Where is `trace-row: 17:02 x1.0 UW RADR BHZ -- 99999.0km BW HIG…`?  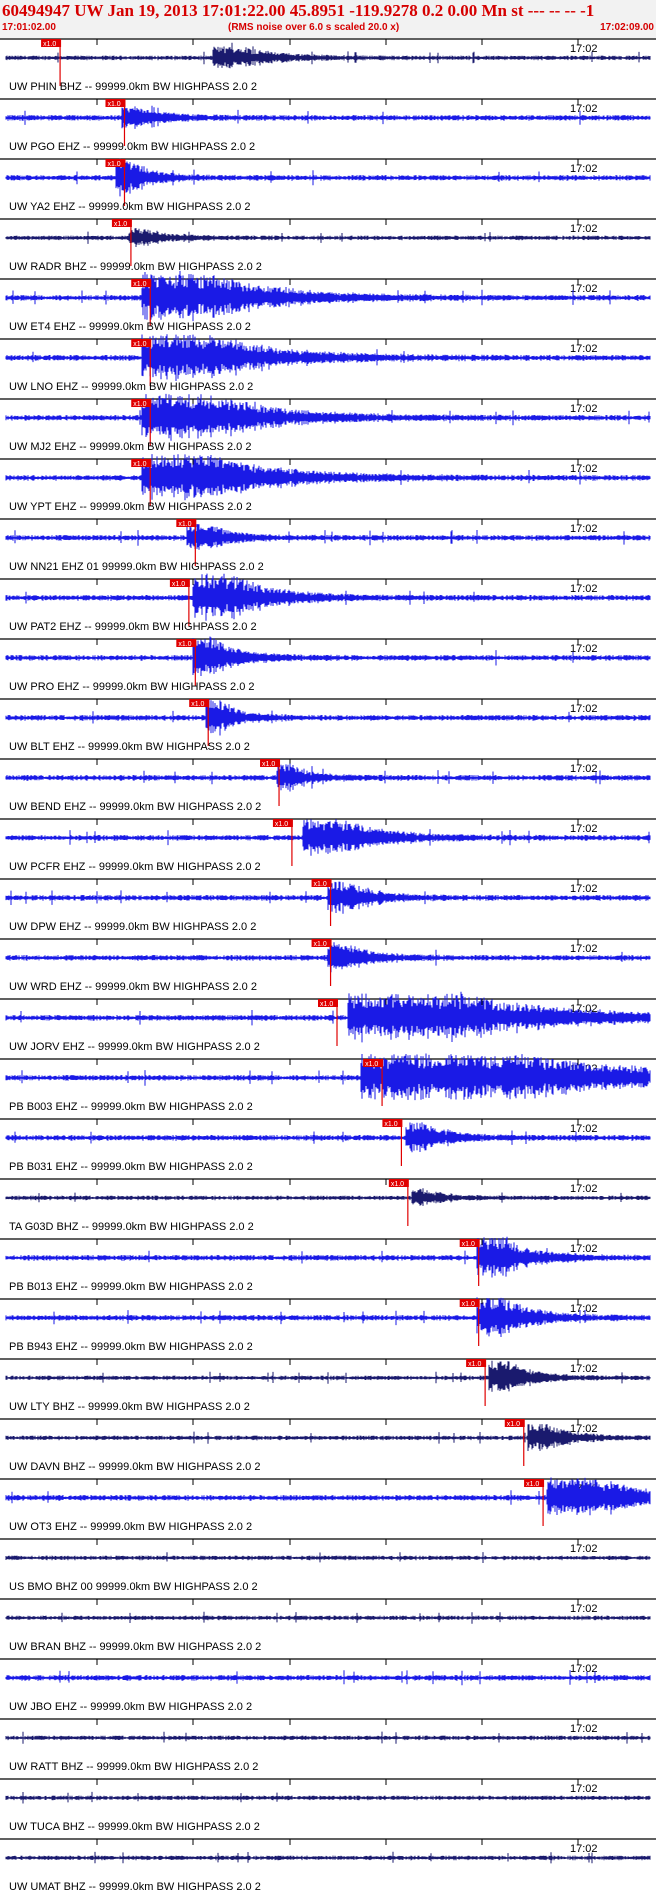
trace-row: 17:02 x1.0 UW RADR BHZ -- 99999.0km BW HIG… is located at coordinates (328, 245).